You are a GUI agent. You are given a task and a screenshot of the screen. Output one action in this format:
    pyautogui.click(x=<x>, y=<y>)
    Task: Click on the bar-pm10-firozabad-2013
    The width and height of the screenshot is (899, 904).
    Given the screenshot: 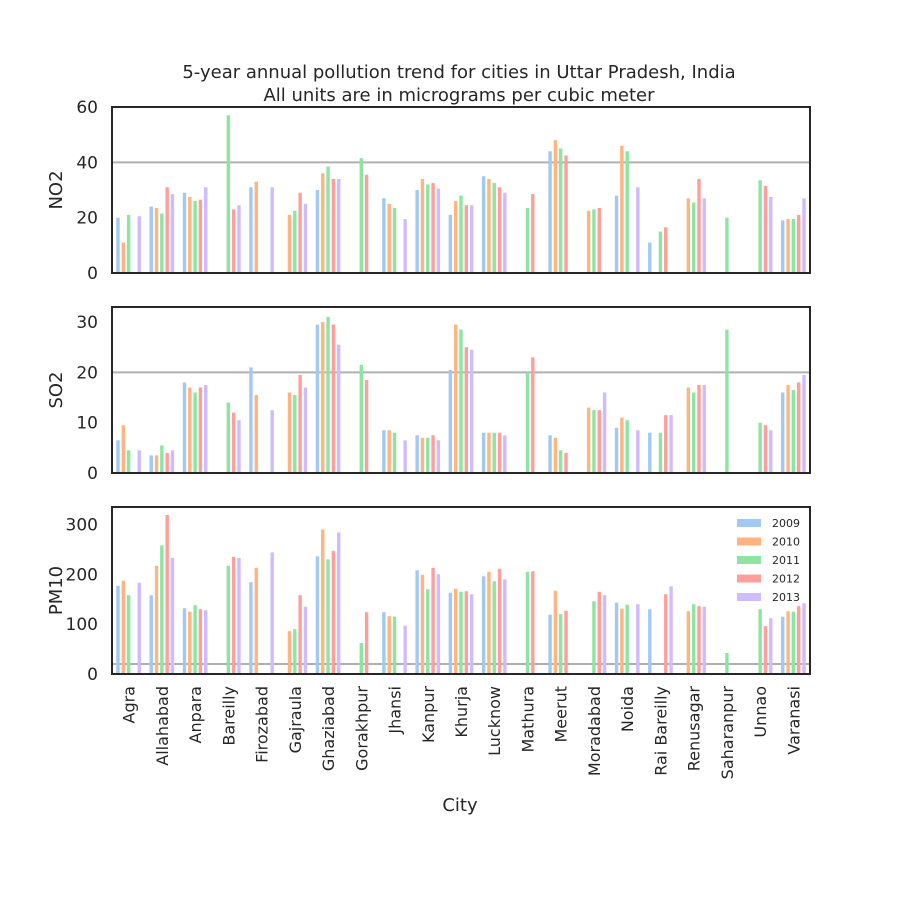 What is the action you would take?
    pyautogui.click(x=272, y=613)
    